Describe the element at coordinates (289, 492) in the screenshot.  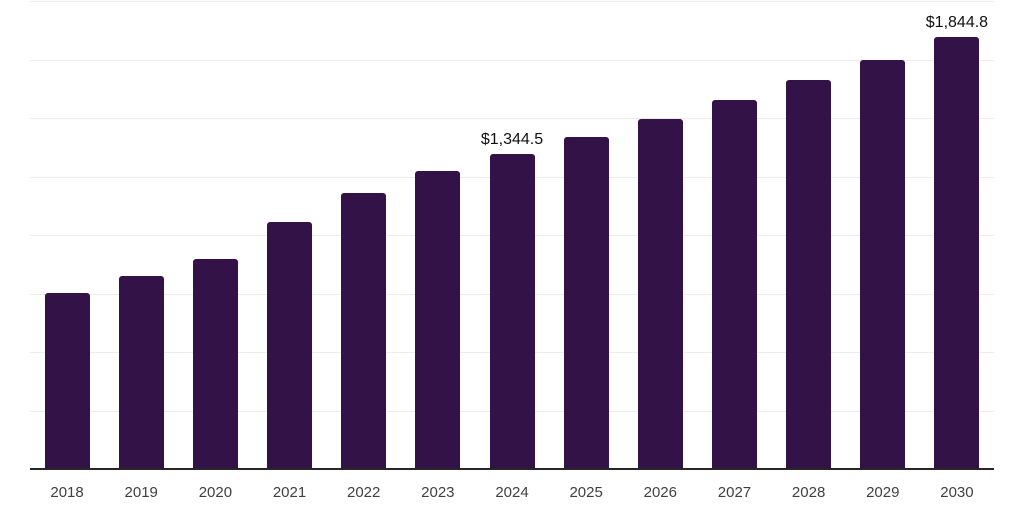
I see `x-tick-2021: 2021` at that location.